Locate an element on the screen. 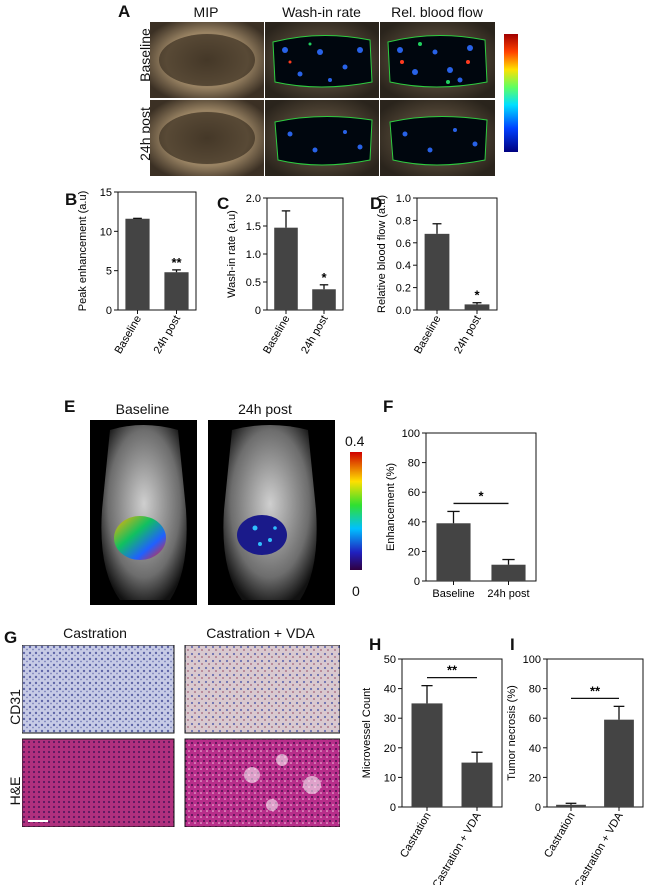 Image resolution: width=650 pixels, height=891 pixels. panel-e-mri-images is located at coordinates (212, 512).